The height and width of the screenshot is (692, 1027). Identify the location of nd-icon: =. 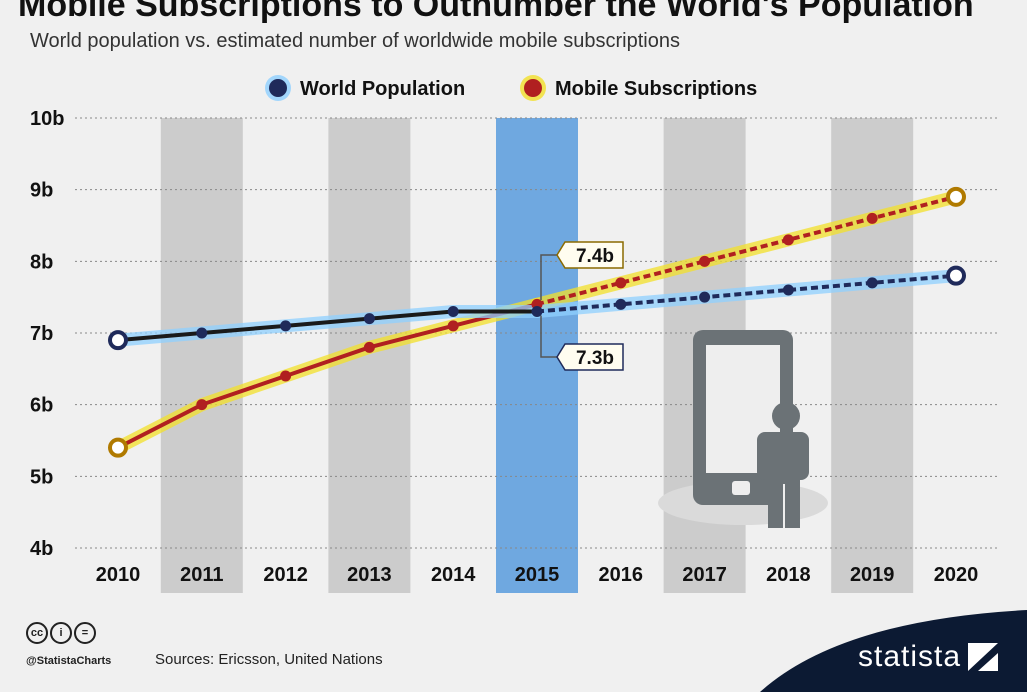
(85, 633).